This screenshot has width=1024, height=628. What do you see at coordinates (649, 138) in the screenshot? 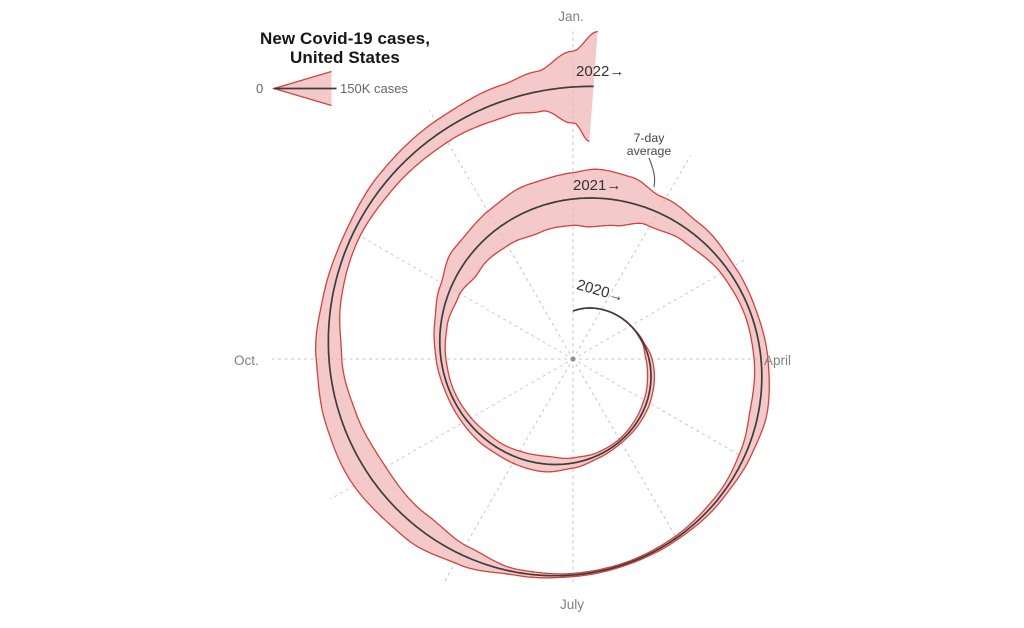
I see `annotation-line1: 7-day` at bounding box center [649, 138].